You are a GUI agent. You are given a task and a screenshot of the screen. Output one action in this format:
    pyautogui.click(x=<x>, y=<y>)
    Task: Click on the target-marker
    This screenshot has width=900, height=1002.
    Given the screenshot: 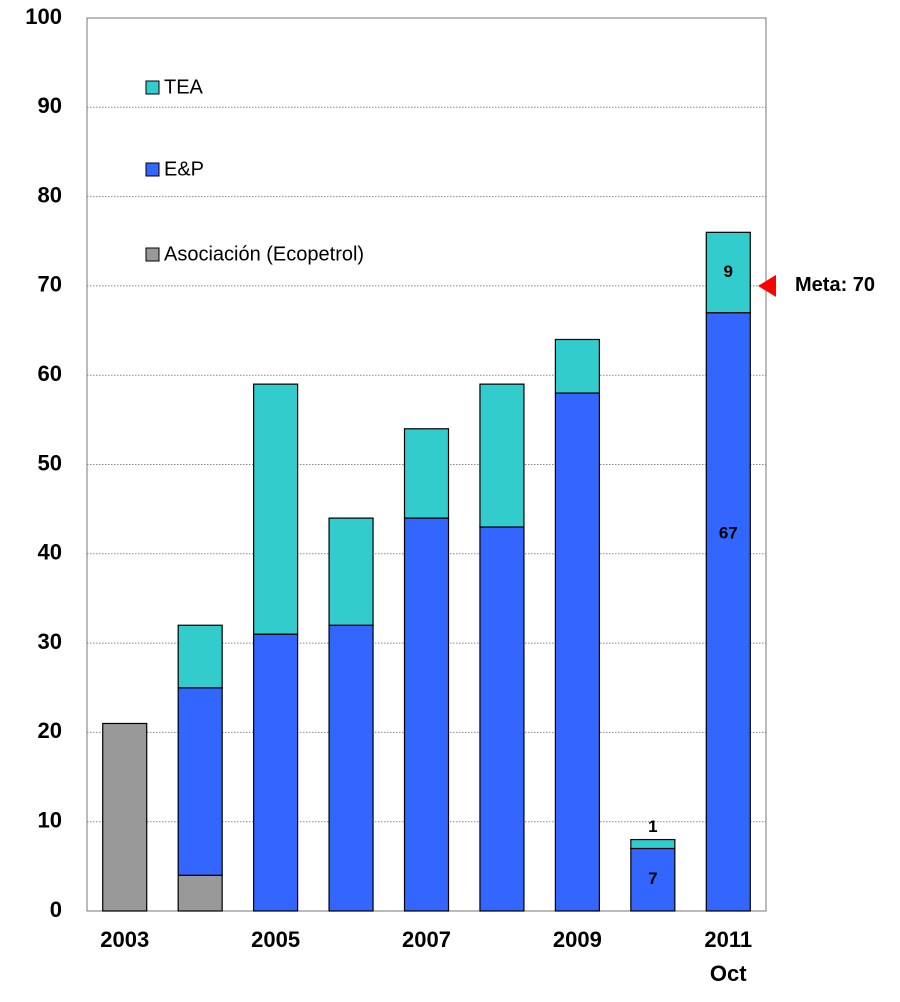 What is the action you would take?
    pyautogui.click(x=767, y=285)
    